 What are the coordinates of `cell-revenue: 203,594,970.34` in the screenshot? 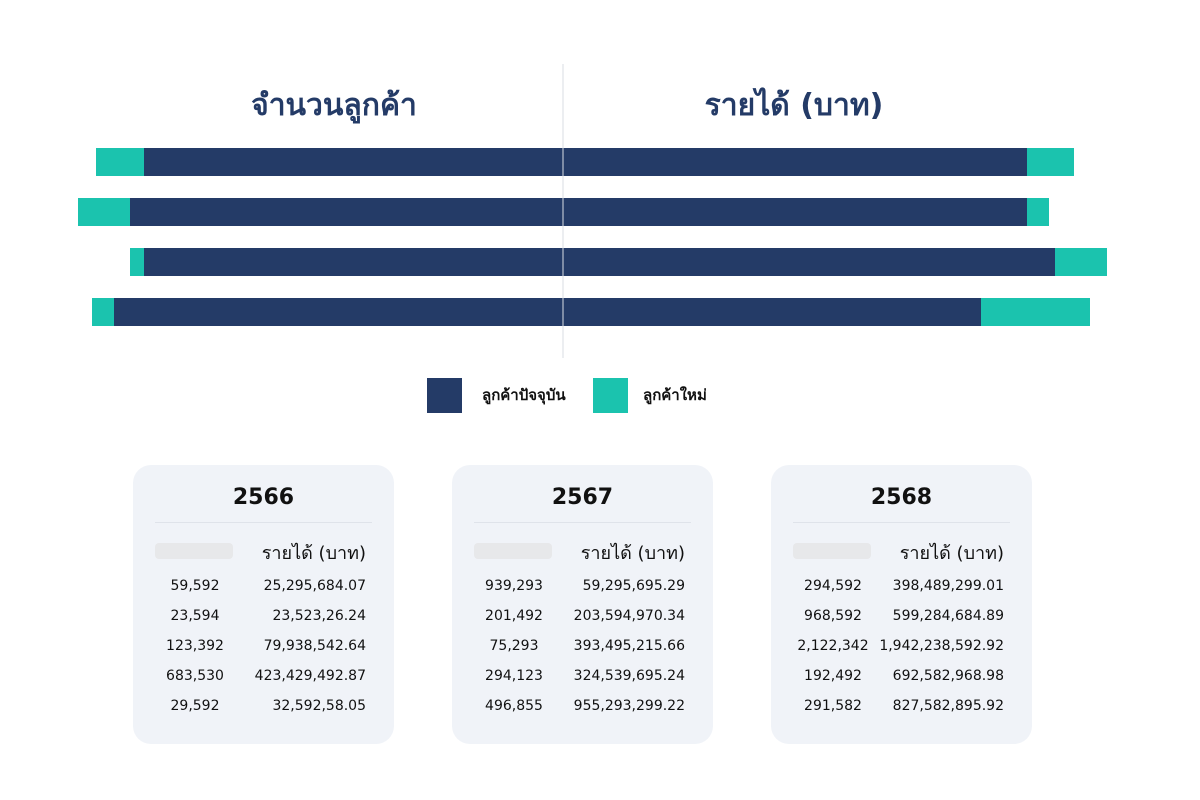 It's located at (629, 616).